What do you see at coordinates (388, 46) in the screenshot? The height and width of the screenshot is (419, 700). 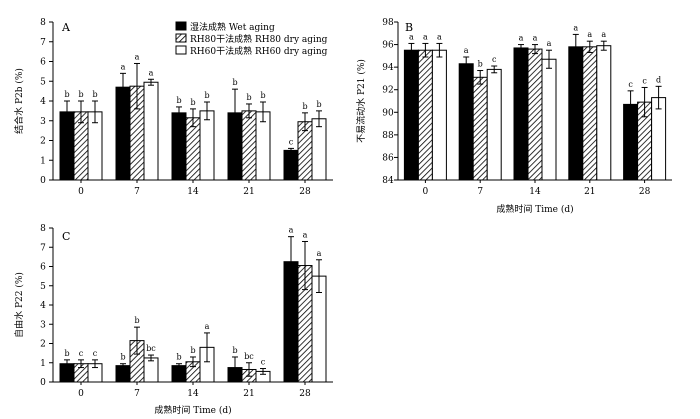 I see `y-tick-label: 96` at bounding box center [388, 46].